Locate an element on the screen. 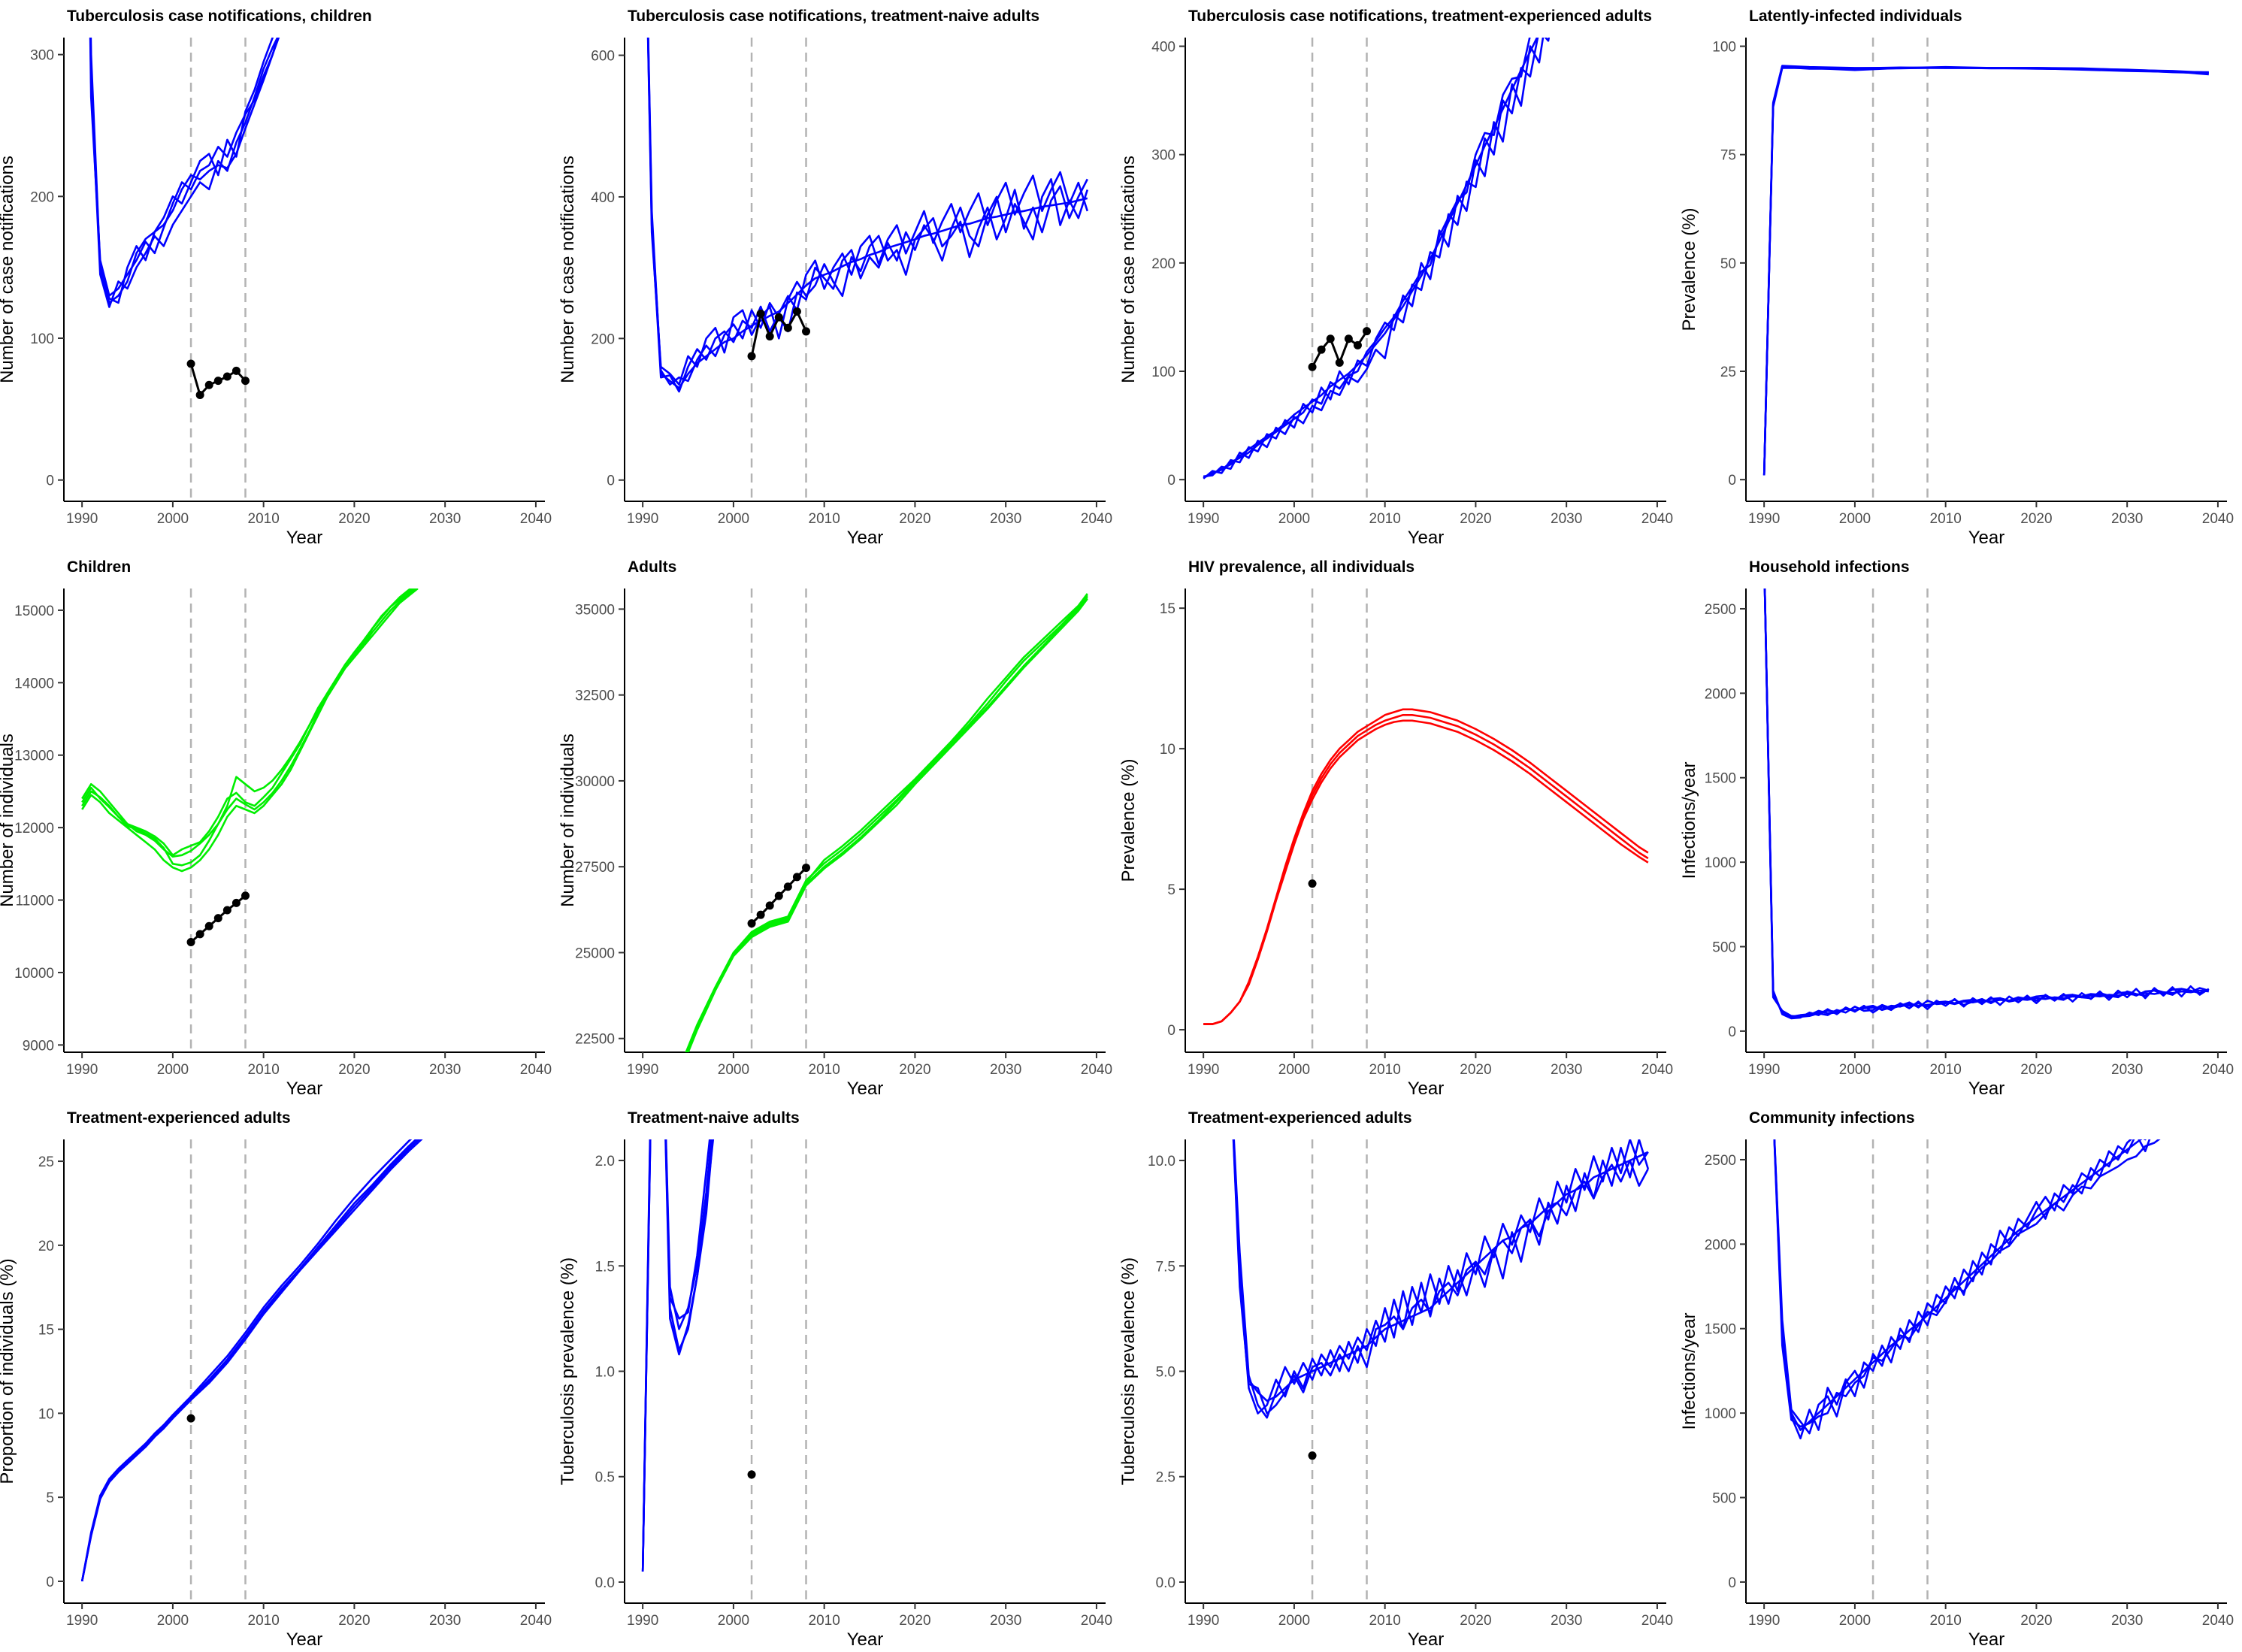 This screenshot has height=1652, width=2242. y-tick-label: 5 is located at coordinates (50, 1498).